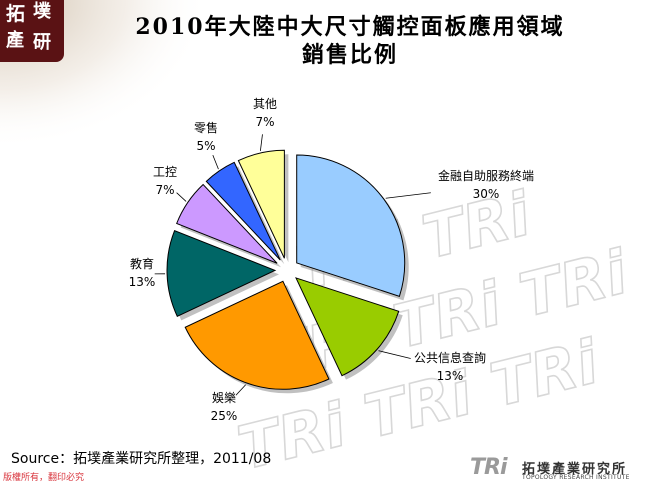 This screenshot has width=650, height=485. I want to click on slice-label: 工控, so click(165, 172).